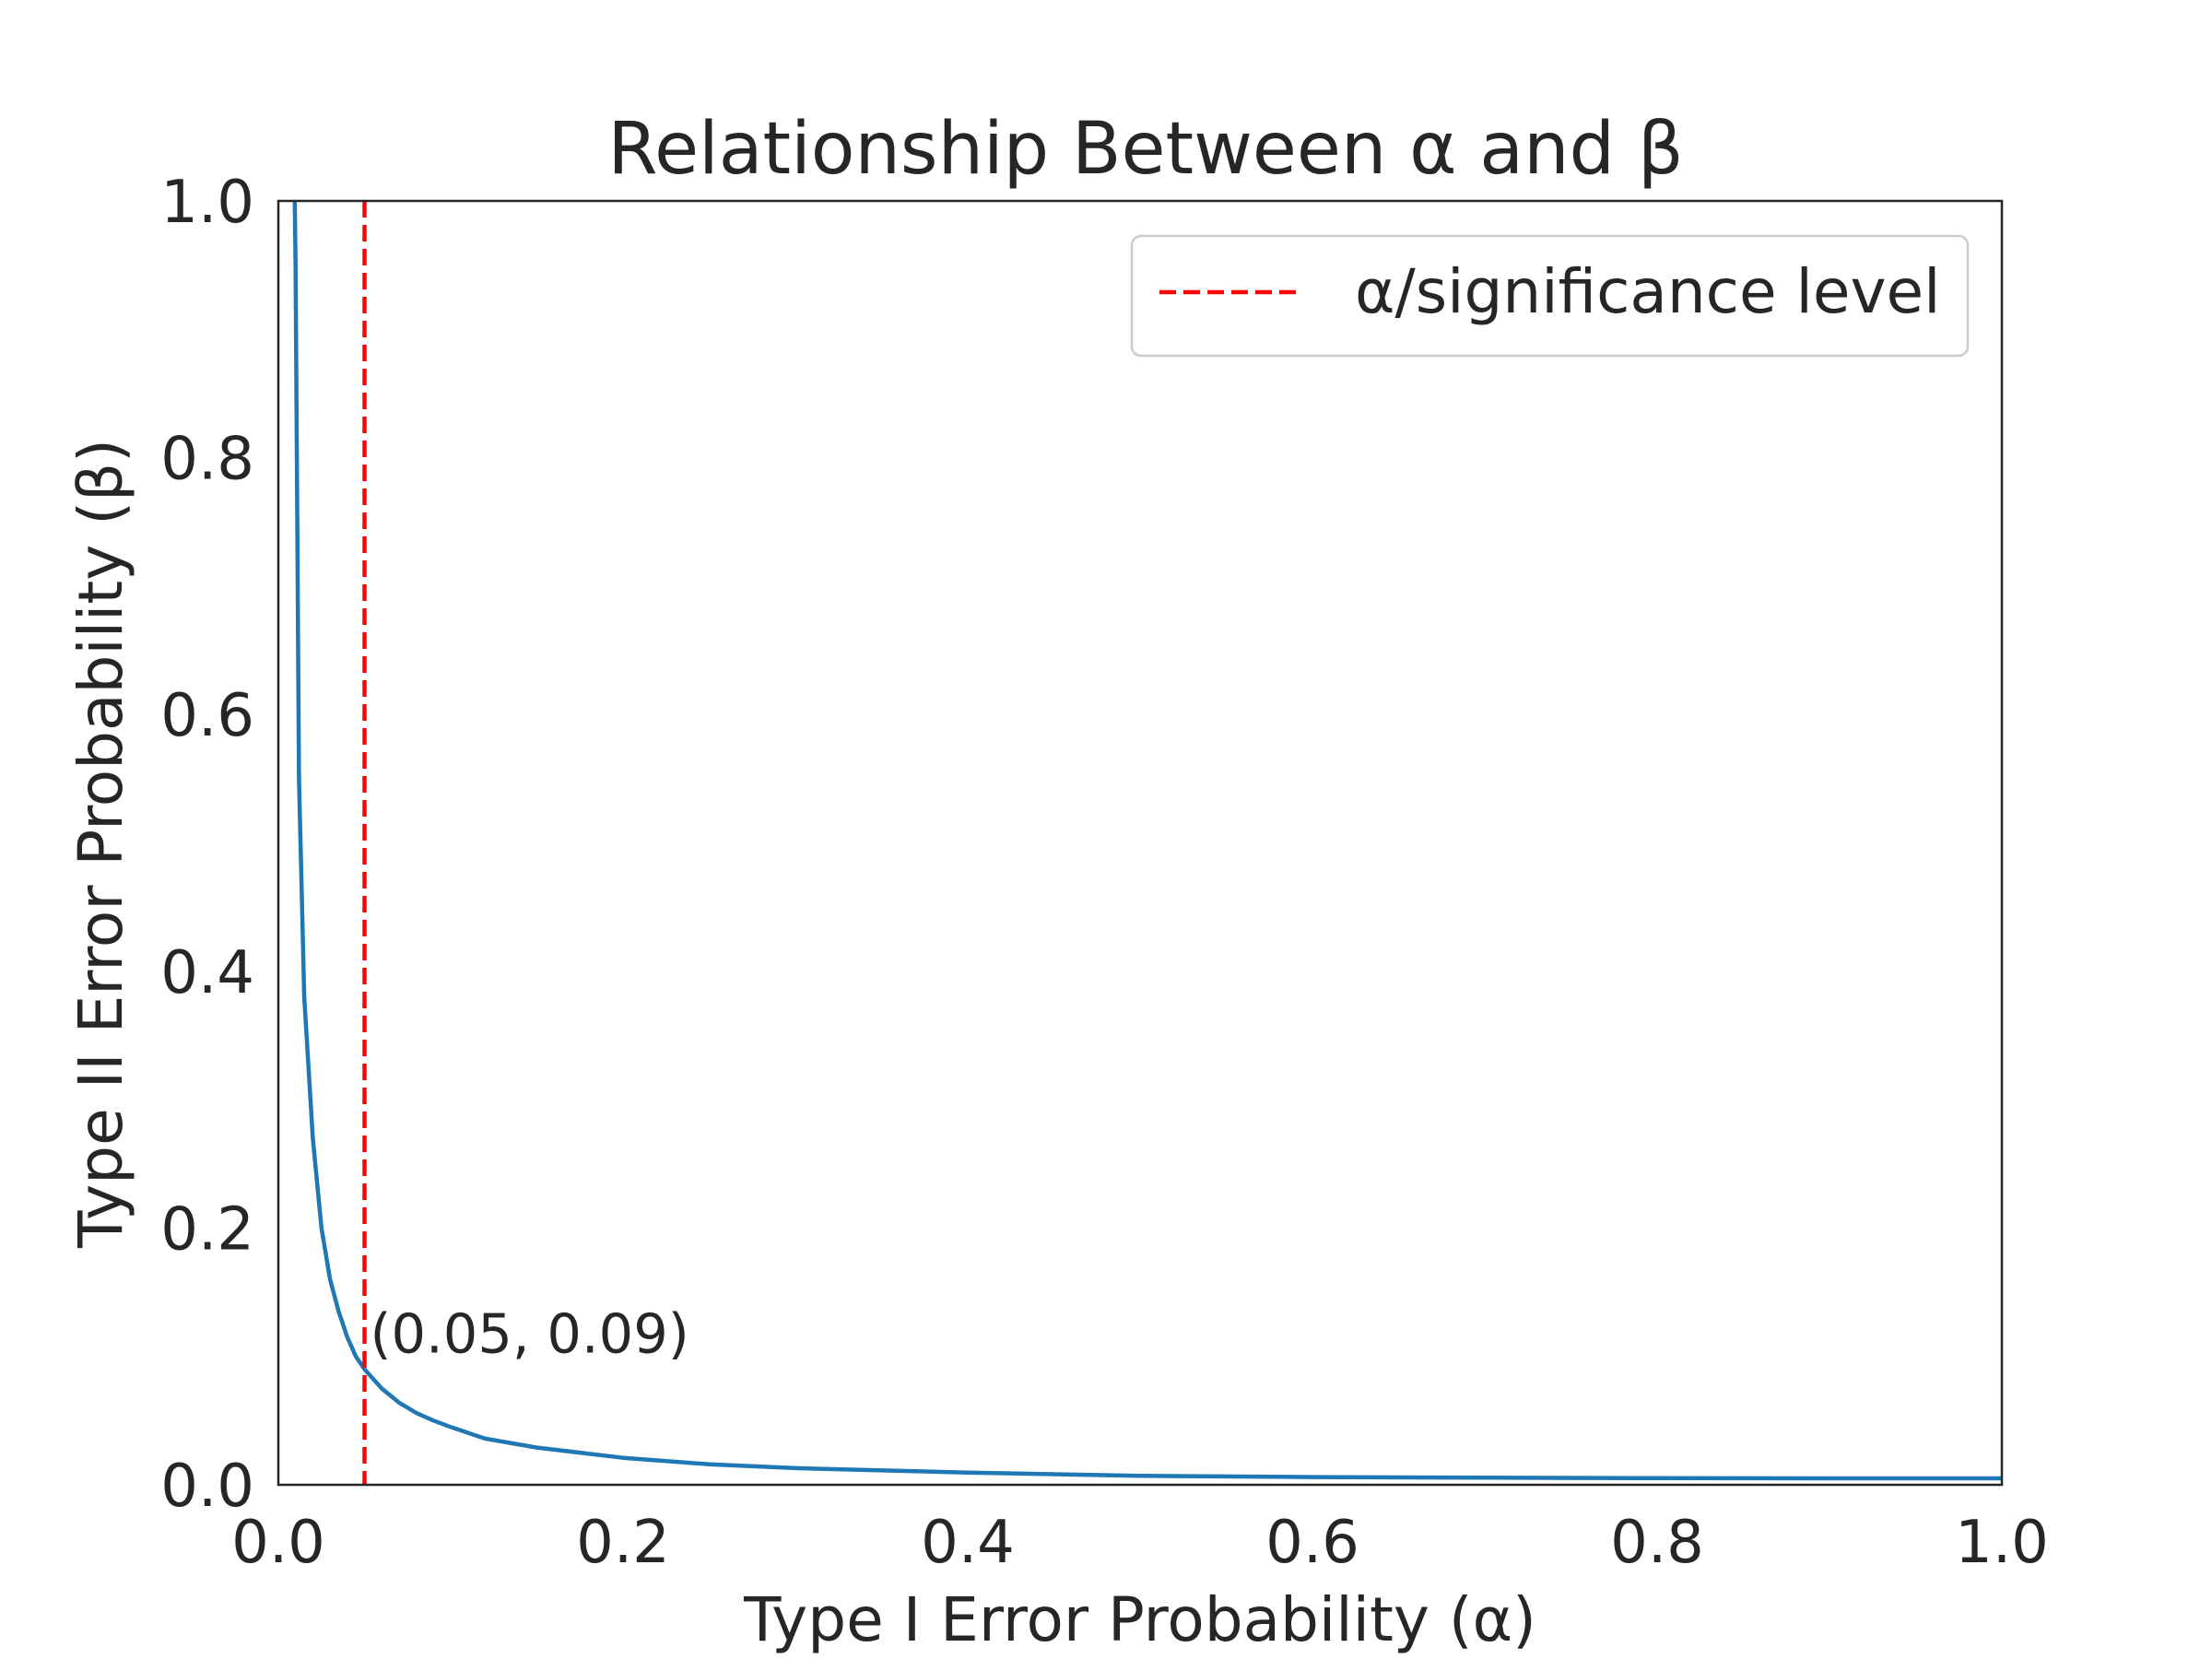 This screenshot has height=1659, width=2212. I want to click on x-tick-label: 0.6, so click(1312, 1543).